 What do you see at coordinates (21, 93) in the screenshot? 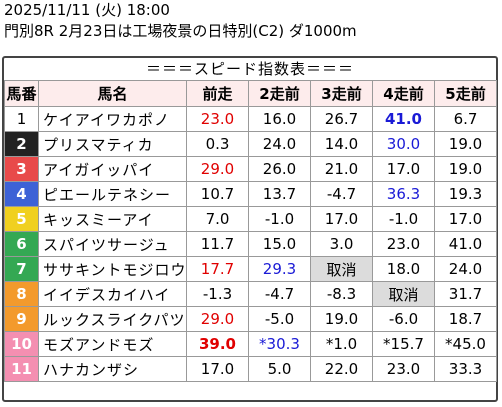
I see `col-header-post: 馬番` at bounding box center [21, 93].